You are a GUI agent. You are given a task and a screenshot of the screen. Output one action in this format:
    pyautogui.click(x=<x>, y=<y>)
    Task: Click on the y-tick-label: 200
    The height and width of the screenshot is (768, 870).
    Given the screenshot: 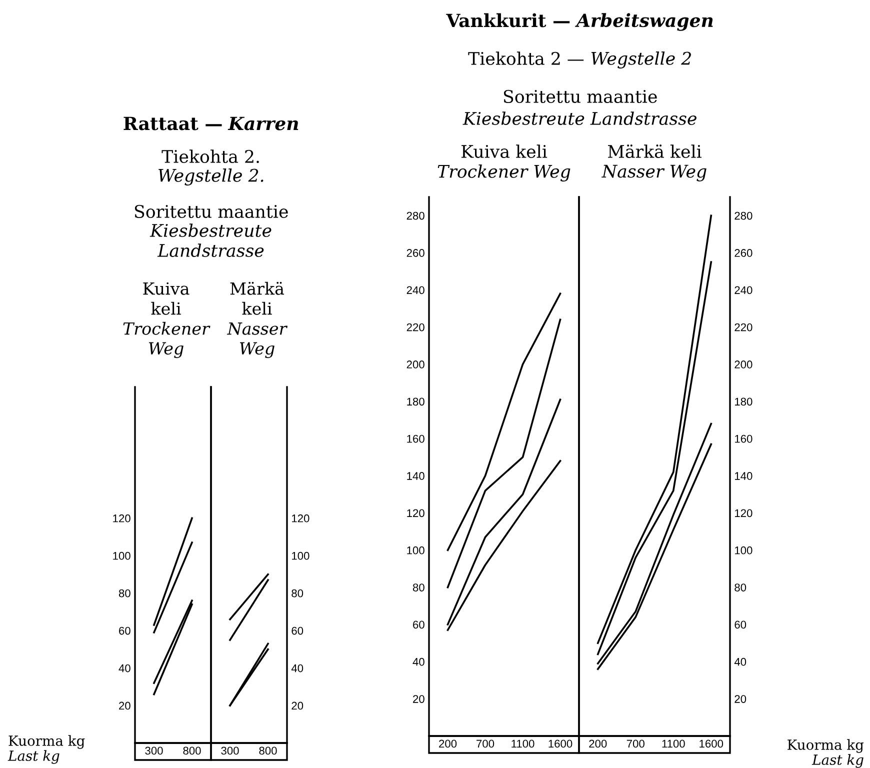 What is the action you would take?
    pyautogui.click(x=415, y=364)
    